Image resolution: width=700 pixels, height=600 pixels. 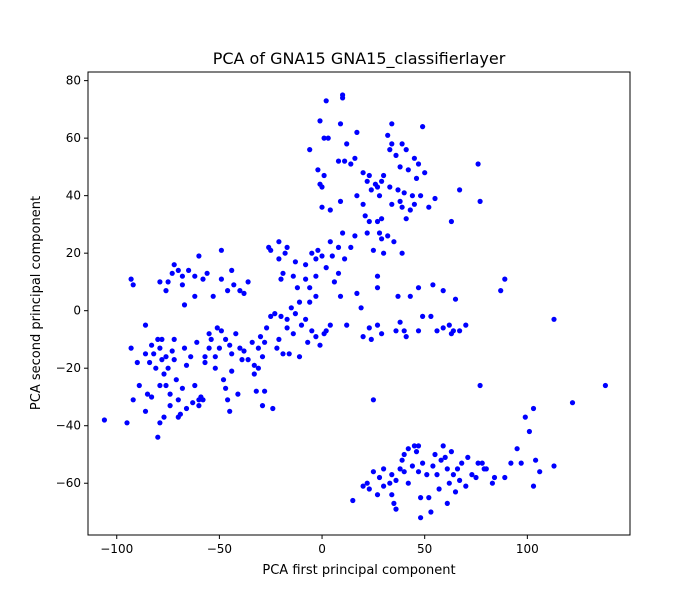 What do you see at coordinates (68, 483) in the screenshot?
I see `y-tick-label: −60` at bounding box center [68, 483].